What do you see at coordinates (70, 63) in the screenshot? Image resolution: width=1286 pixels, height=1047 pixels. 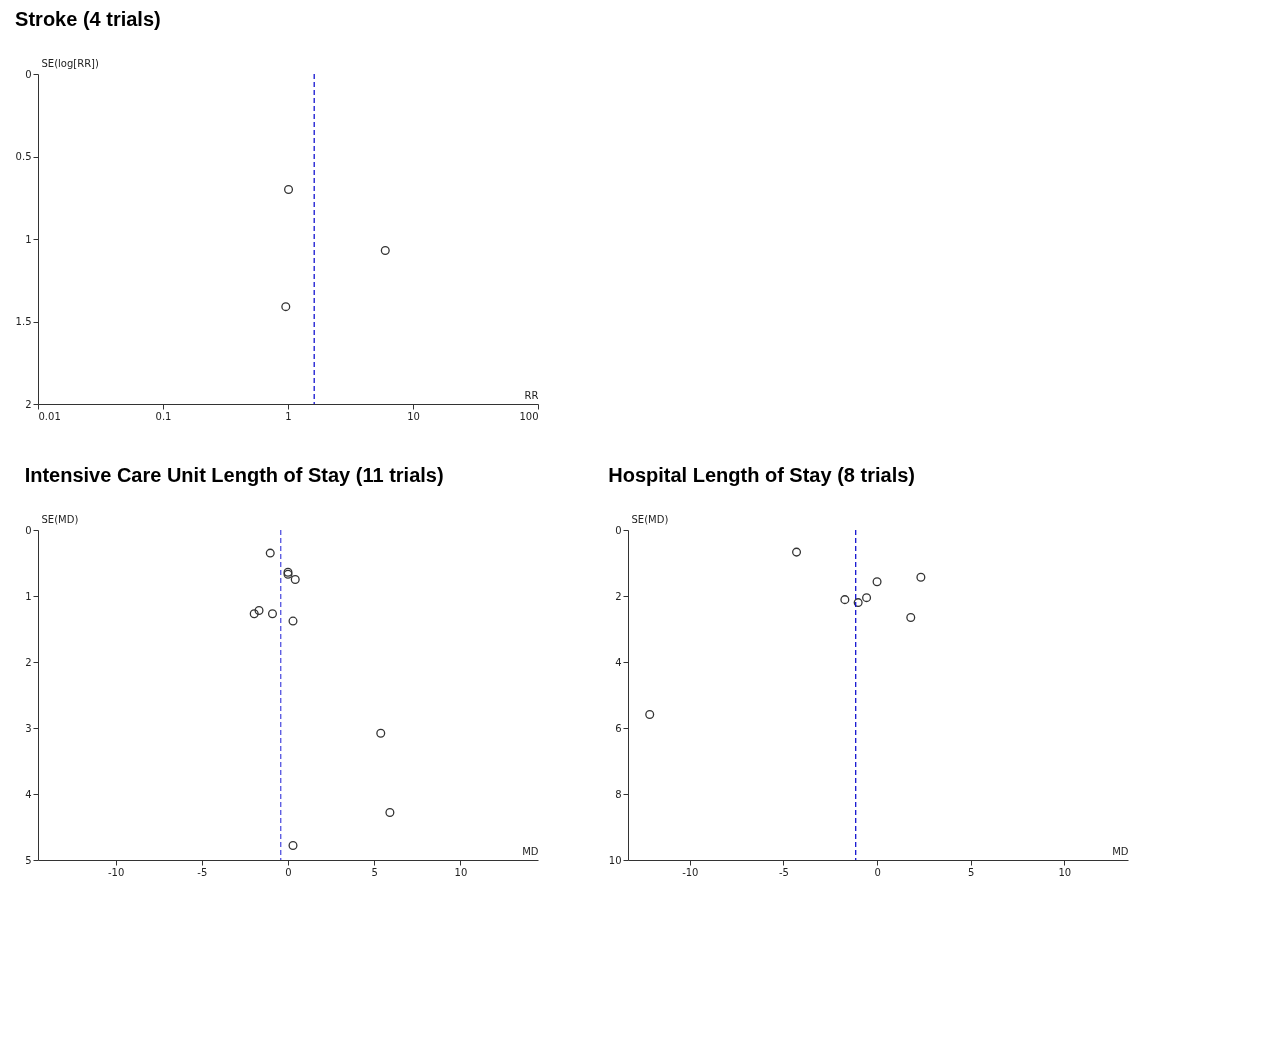 I see `y-axis-title: SE(log[RR])` at bounding box center [70, 63].